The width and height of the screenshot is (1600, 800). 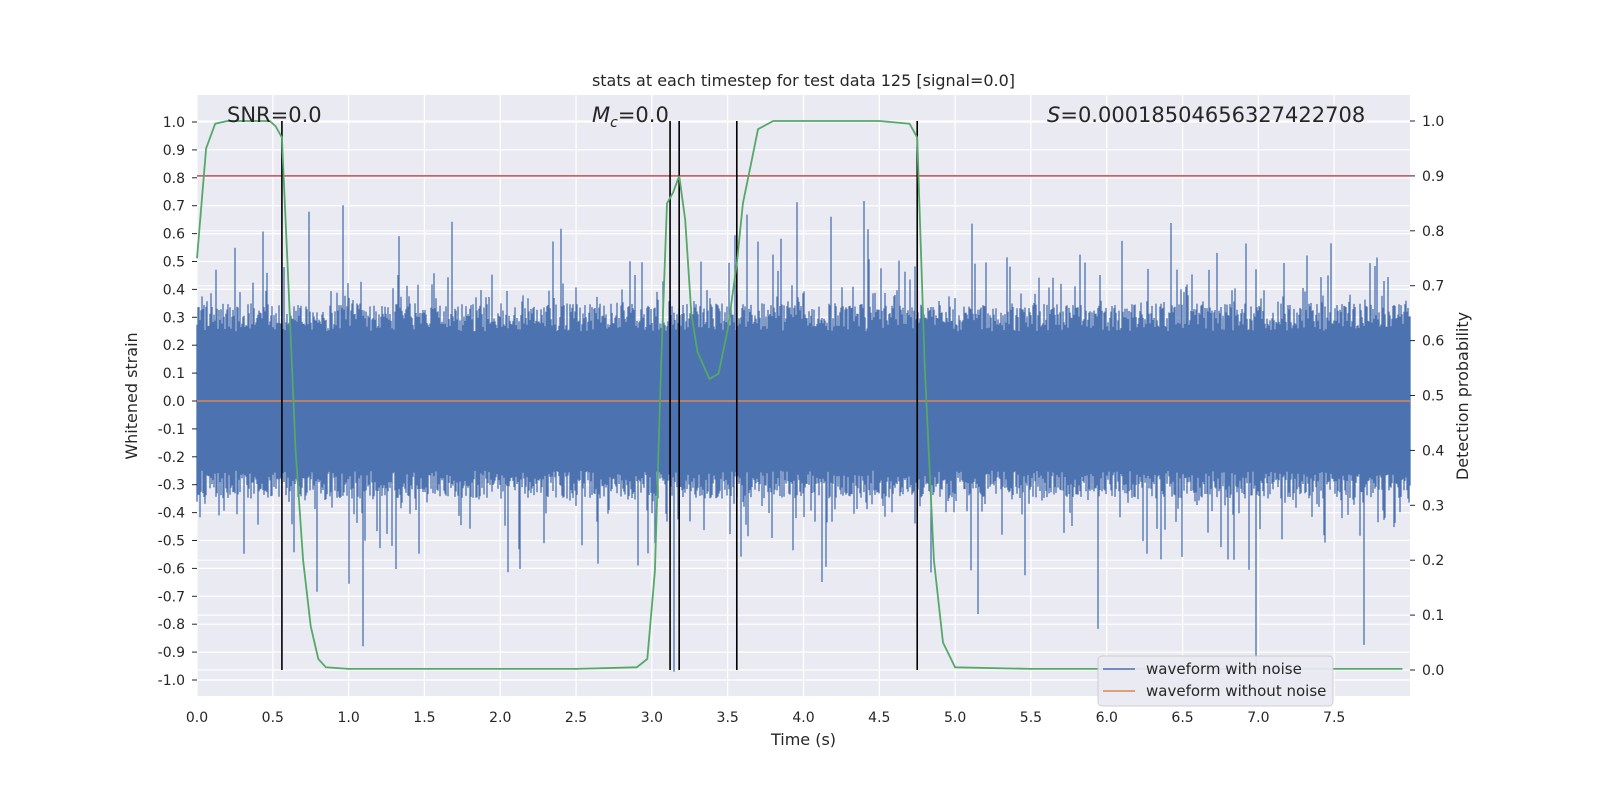 What do you see at coordinates (171, 625) in the screenshot?
I see `y-tick-label-left: -0.8` at bounding box center [171, 625].